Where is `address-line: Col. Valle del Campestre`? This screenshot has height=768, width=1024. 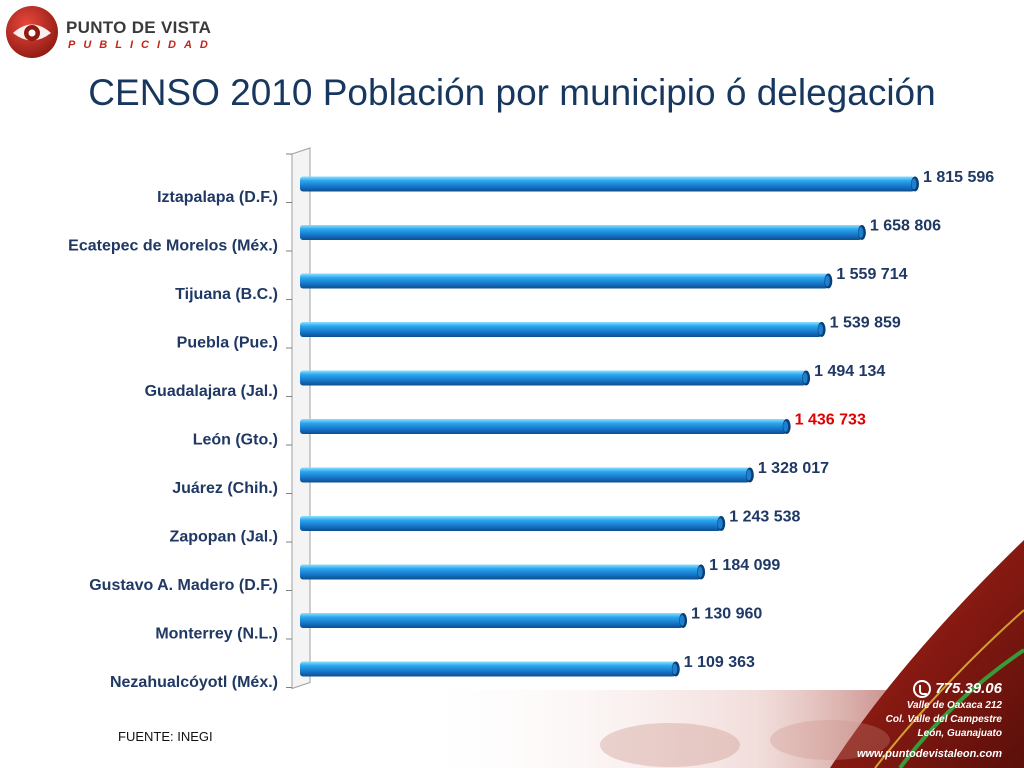 address-line: Col. Valle del Campestre is located at coordinates (943, 720).